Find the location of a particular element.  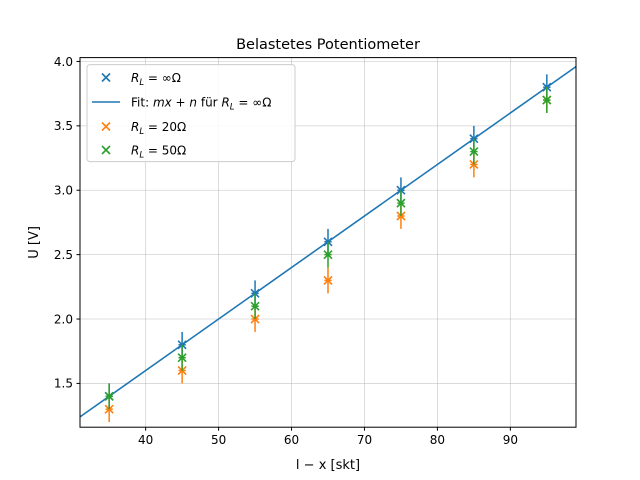

legend-label: RL = 50Ω is located at coordinates (158, 151).